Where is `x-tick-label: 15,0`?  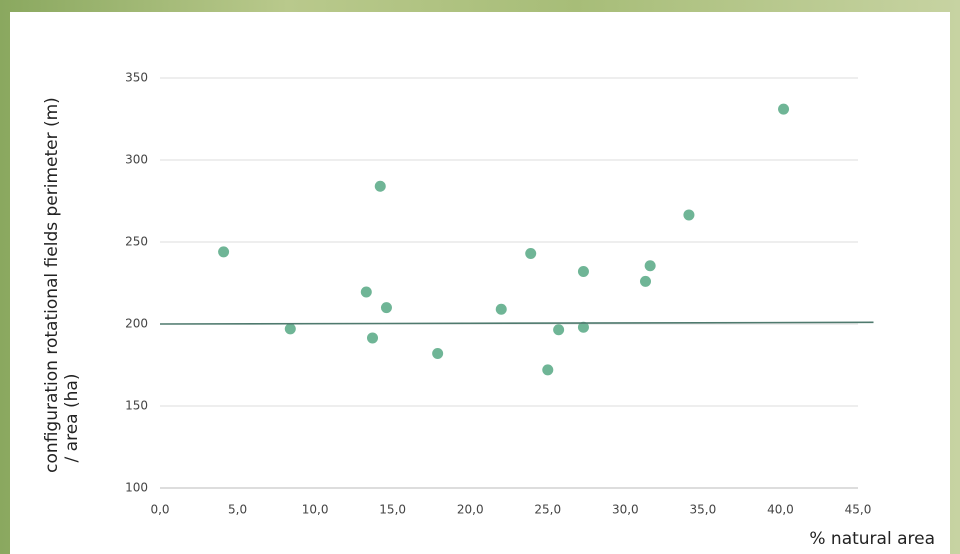 x-tick-label: 15,0 is located at coordinates (392, 510).